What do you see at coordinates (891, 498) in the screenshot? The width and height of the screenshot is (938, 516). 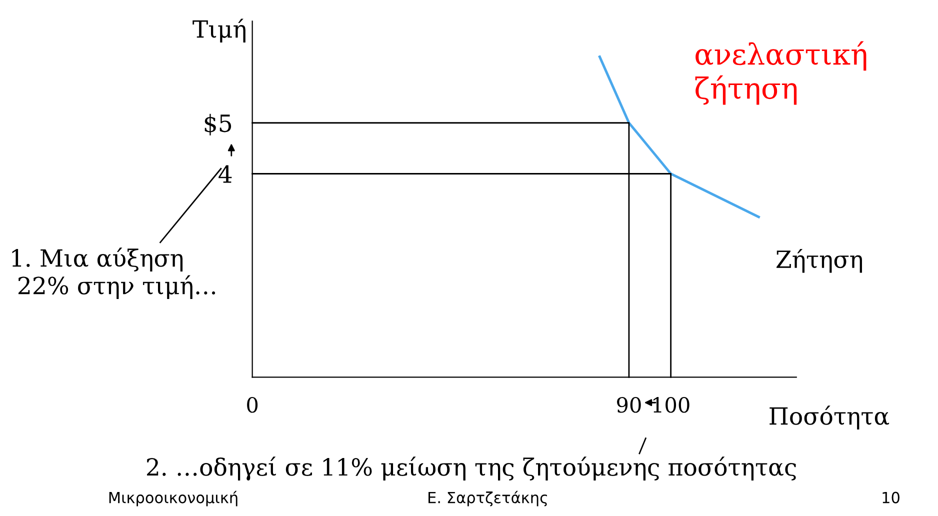 I see `text: 10` at bounding box center [891, 498].